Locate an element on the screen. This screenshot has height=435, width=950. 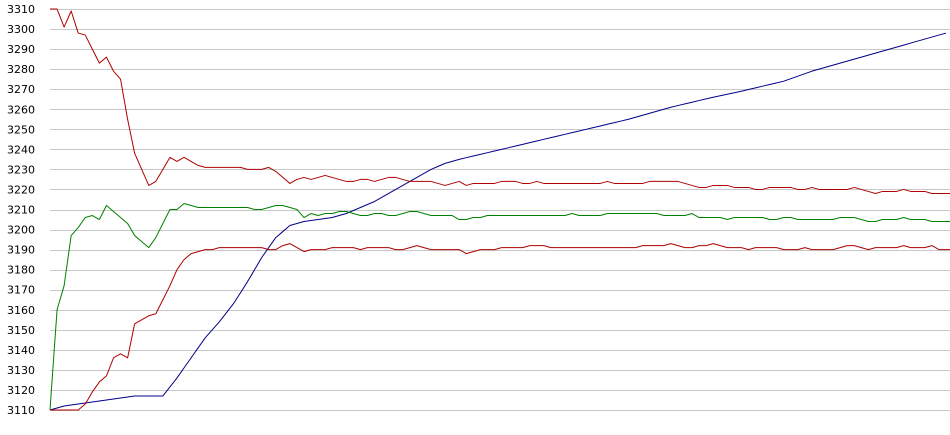
y-tick-label: 3180 is located at coordinates (21, 270).